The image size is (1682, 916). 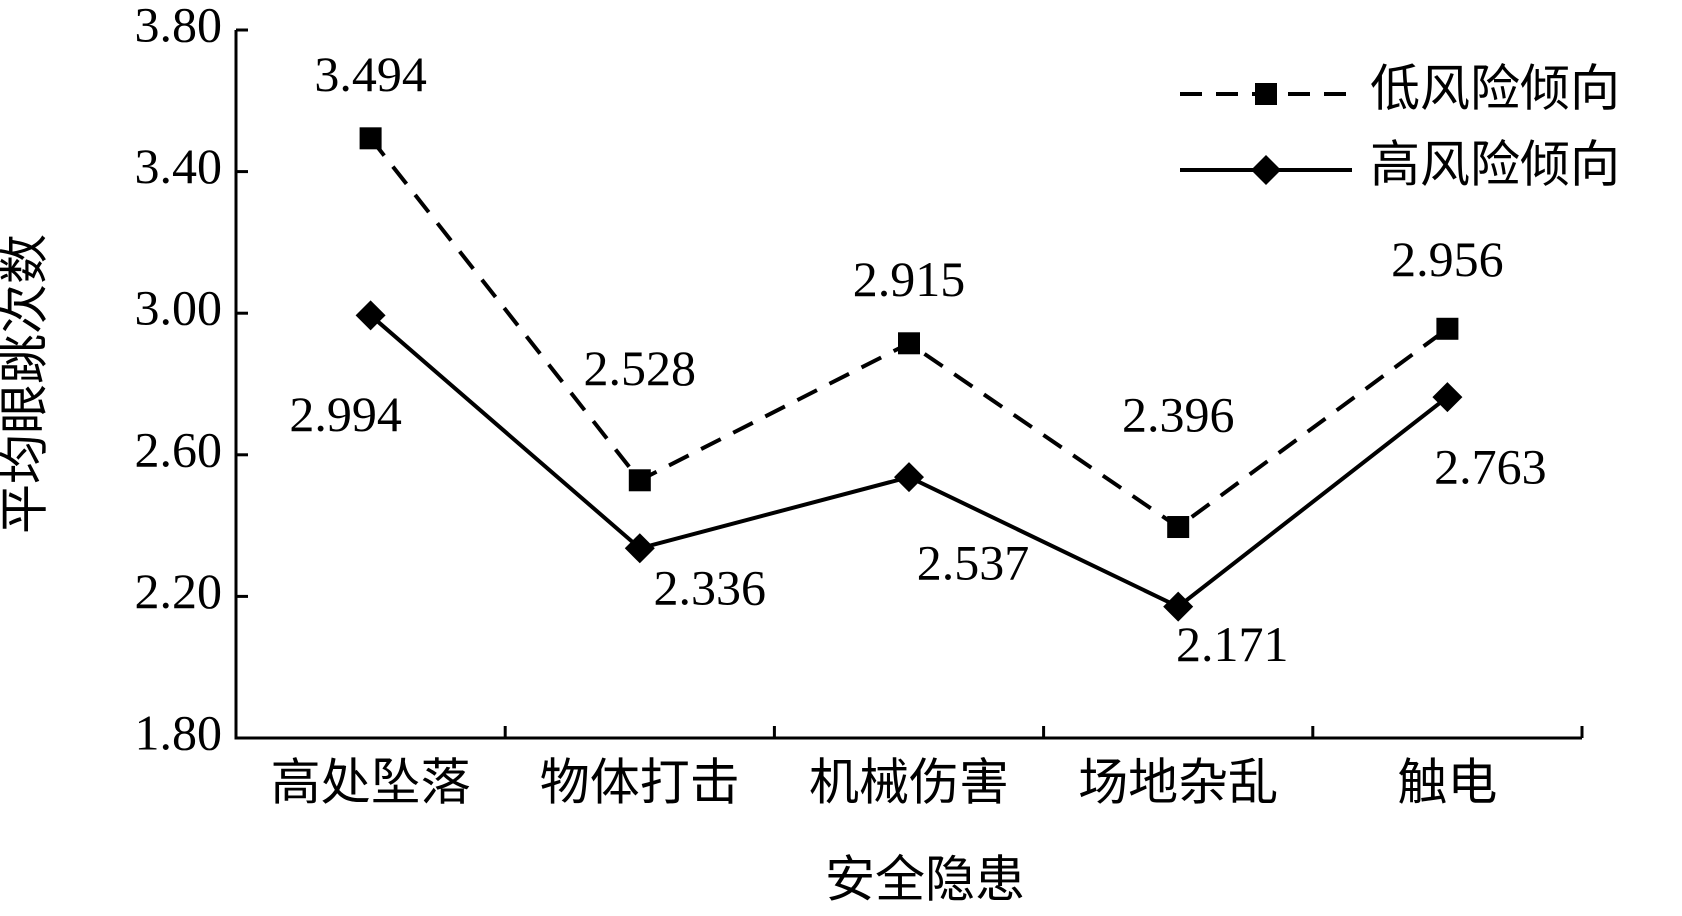 What do you see at coordinates (179, 308) in the screenshot?
I see `y-tick-label: 3.00` at bounding box center [179, 308].